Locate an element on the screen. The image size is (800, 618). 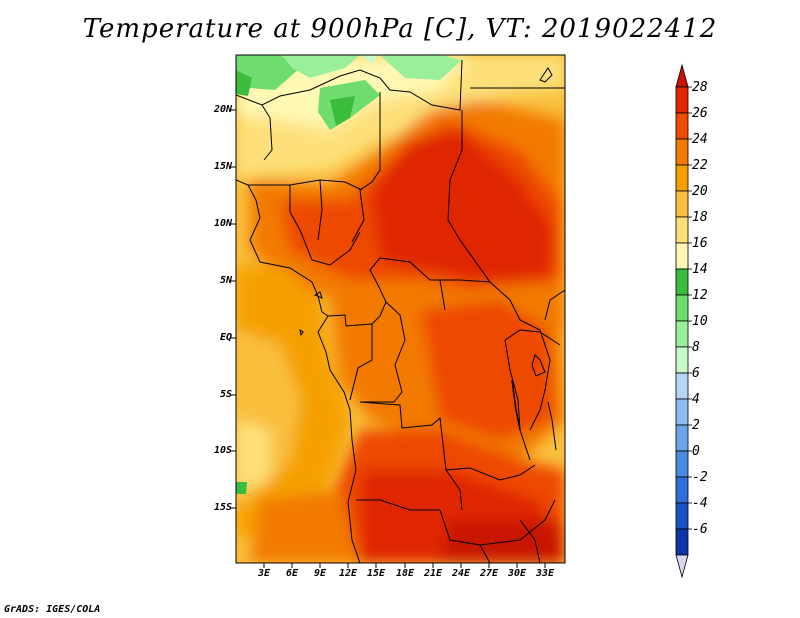
colorbar-label: 22 is located at coordinates (700, 165).